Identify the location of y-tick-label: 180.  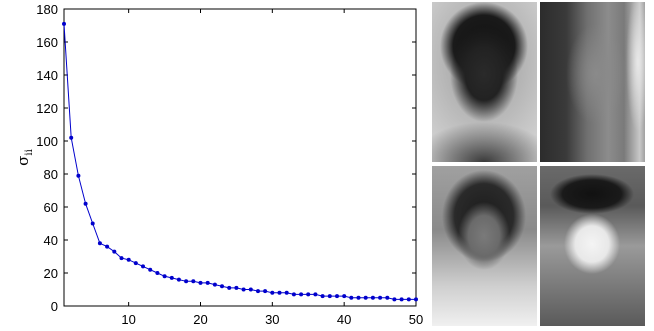
(47, 9).